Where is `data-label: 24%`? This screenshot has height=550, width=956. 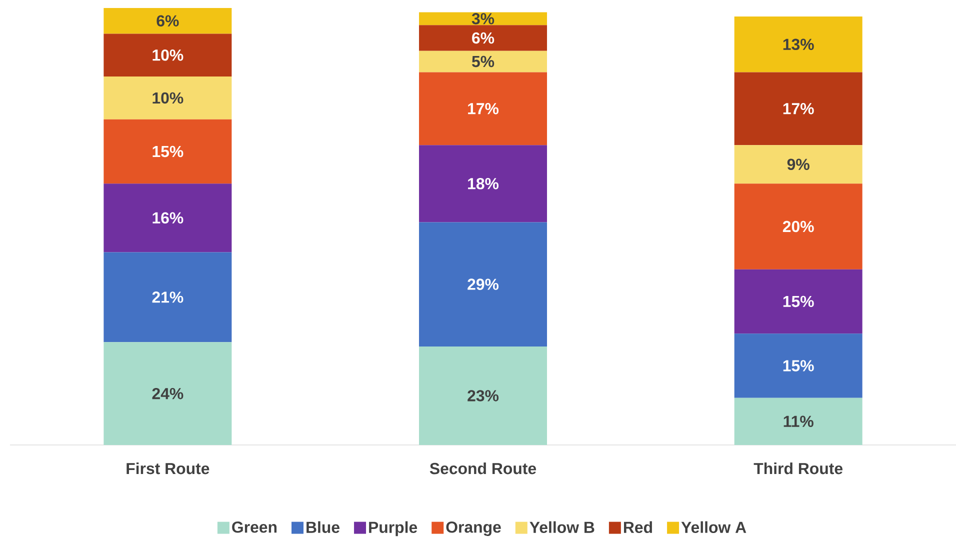
data-label: 24% is located at coordinates (168, 394).